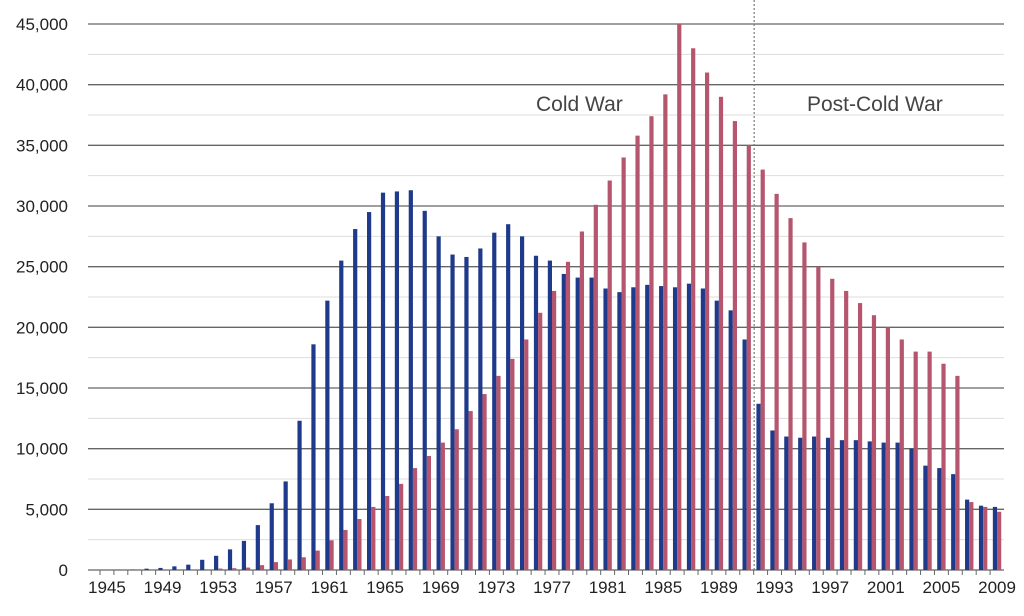  Describe the element at coordinates (257, 547) in the screenshot. I see `us-bar-1956` at that location.